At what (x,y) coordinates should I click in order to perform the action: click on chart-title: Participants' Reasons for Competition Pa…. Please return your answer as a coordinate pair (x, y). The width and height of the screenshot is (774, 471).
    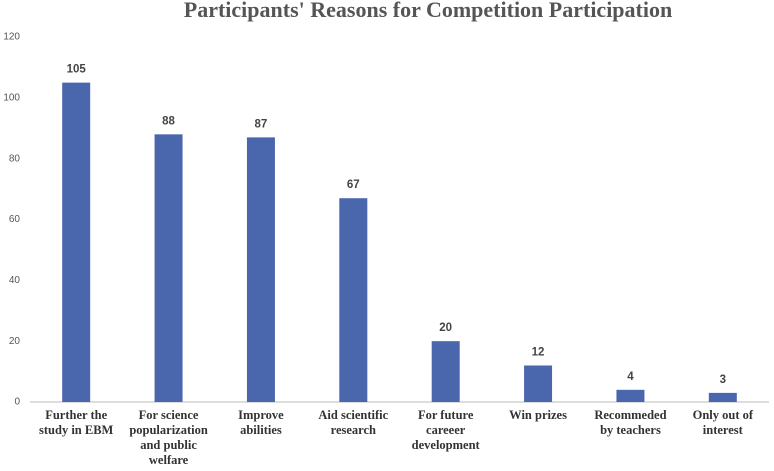
    Looking at the image, I should click on (428, 11).